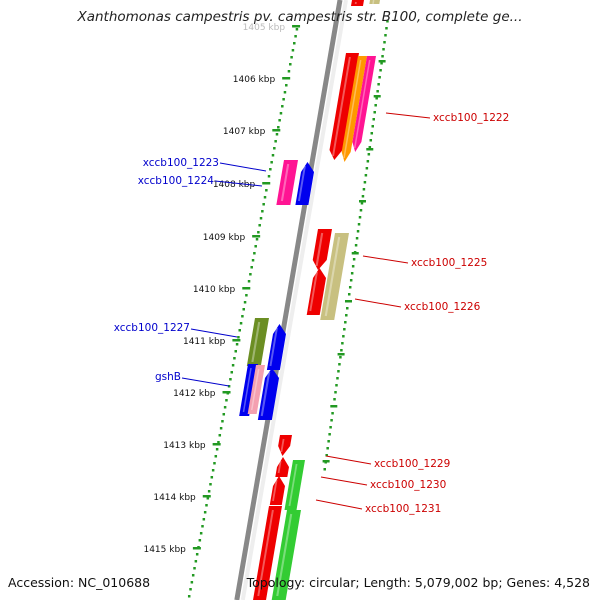 The height and width of the screenshot is (600, 600). Describe the element at coordinates (174, 498) in the screenshot. I see `tick-label: 1414 kbp` at that location.